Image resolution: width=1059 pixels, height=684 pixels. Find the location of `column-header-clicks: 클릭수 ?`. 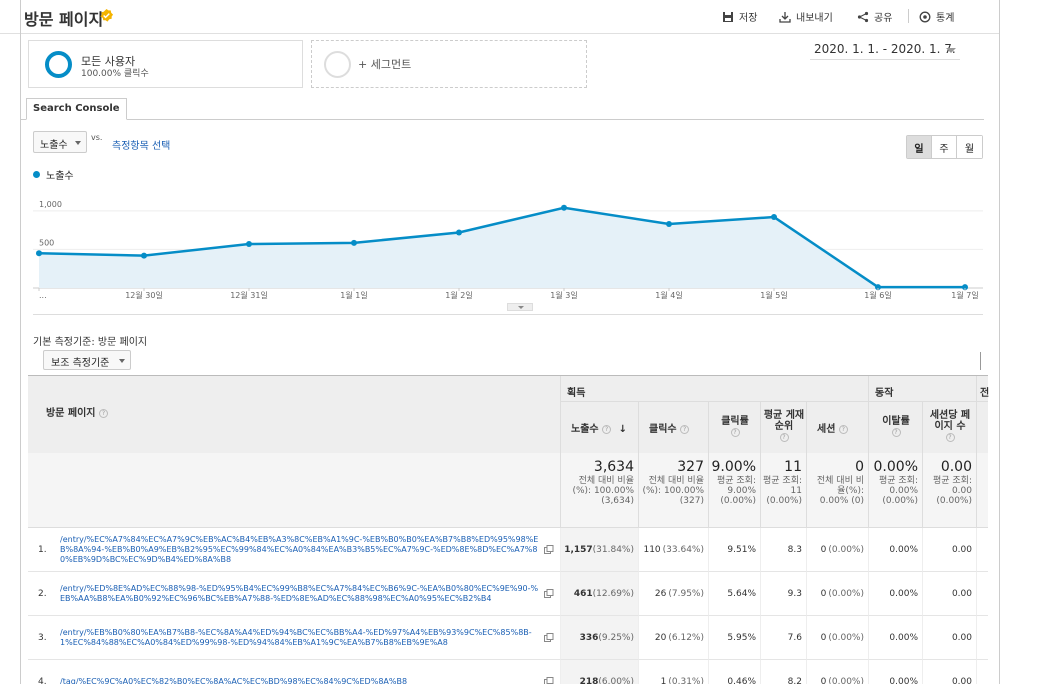

column-header-clicks: 클릭수 ? is located at coordinates (673, 427).